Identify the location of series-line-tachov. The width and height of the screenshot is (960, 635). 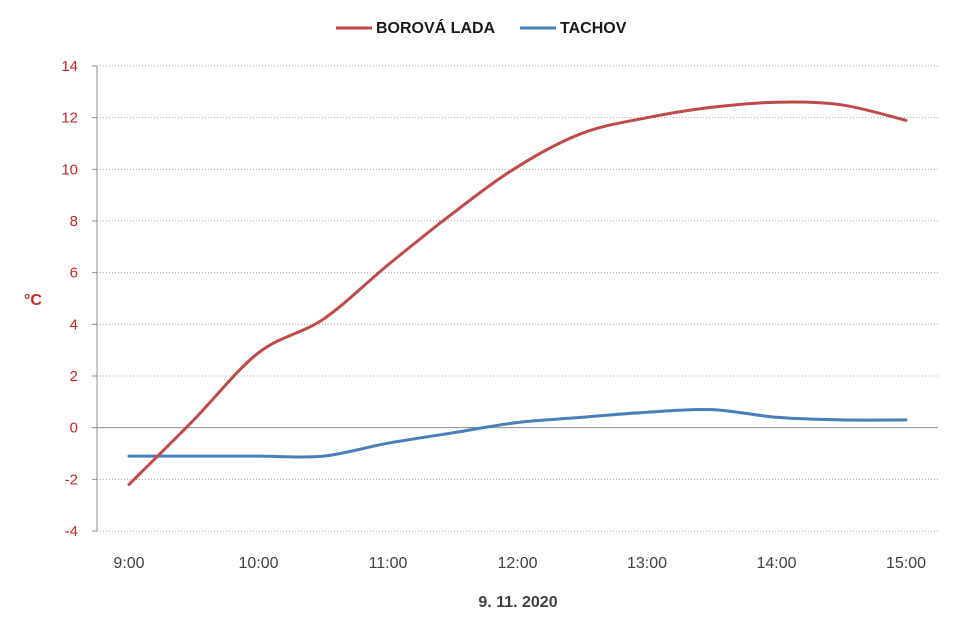
(517, 433).